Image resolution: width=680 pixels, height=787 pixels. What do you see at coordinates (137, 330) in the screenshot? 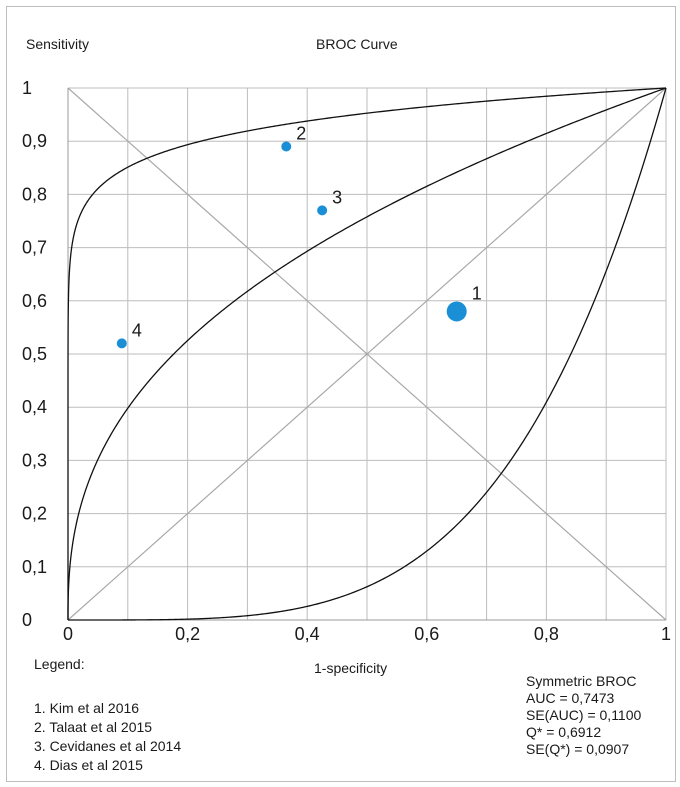
I see `data-point-label-4: 4` at bounding box center [137, 330].